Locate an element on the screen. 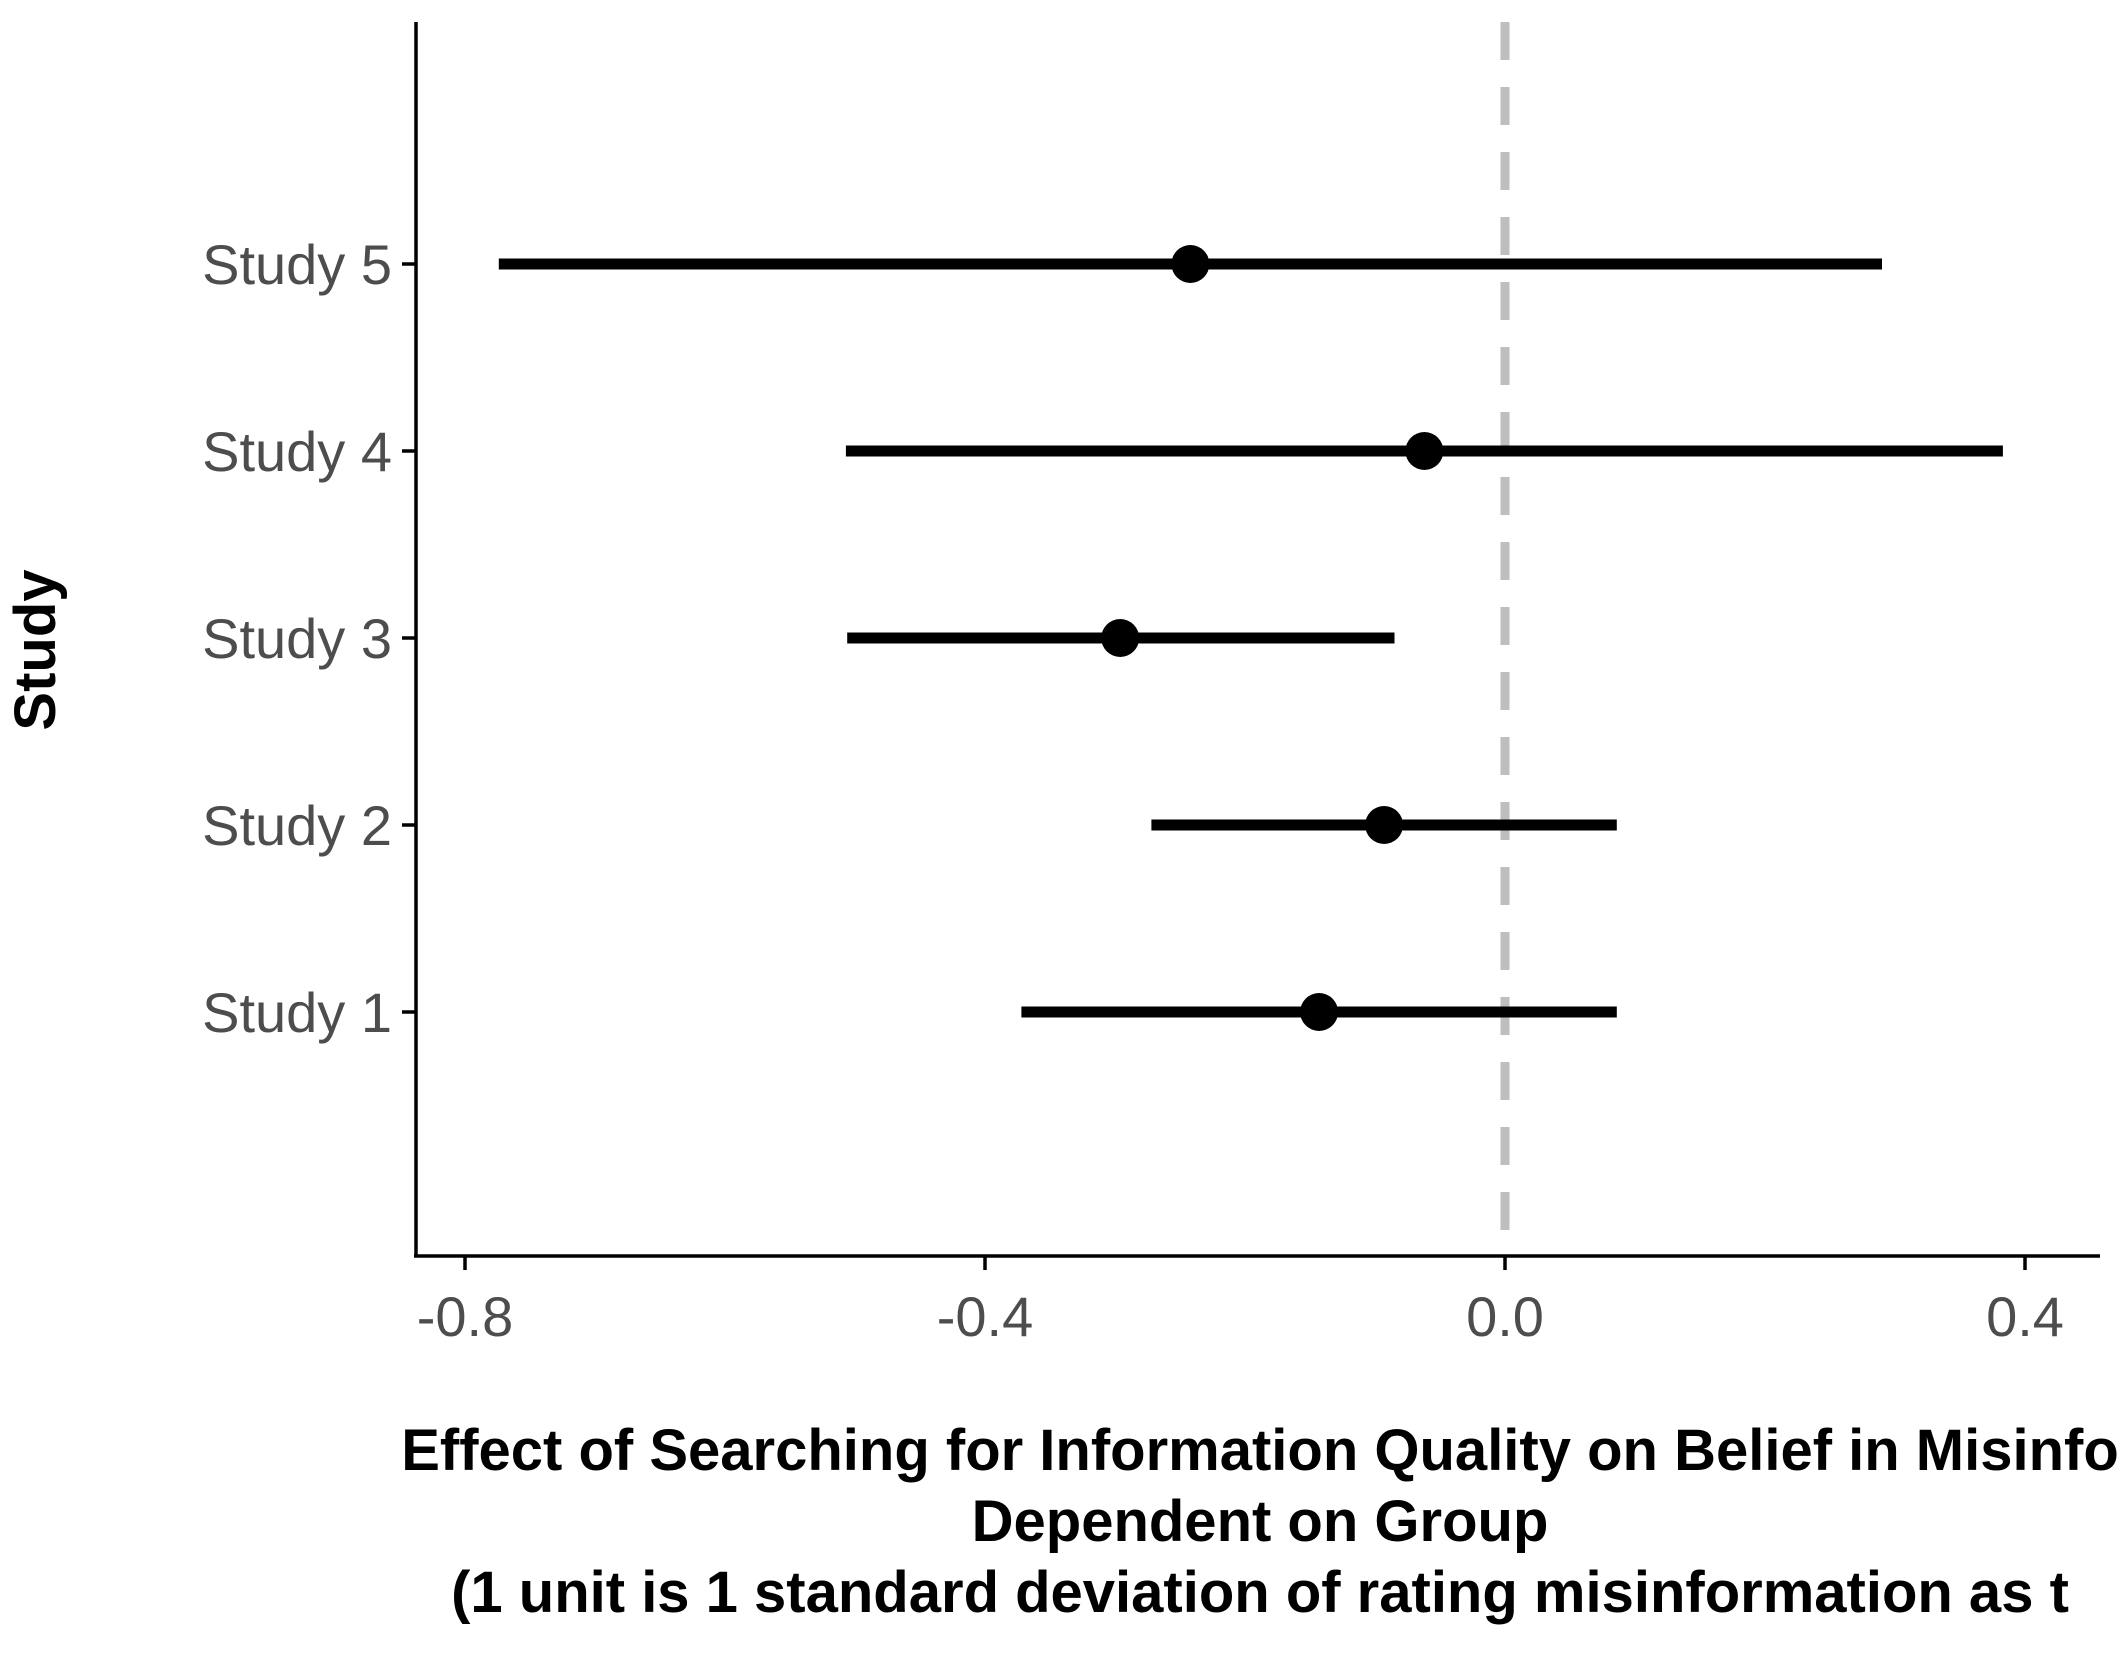  y-tick-label: Study 5 is located at coordinates (297, 264).